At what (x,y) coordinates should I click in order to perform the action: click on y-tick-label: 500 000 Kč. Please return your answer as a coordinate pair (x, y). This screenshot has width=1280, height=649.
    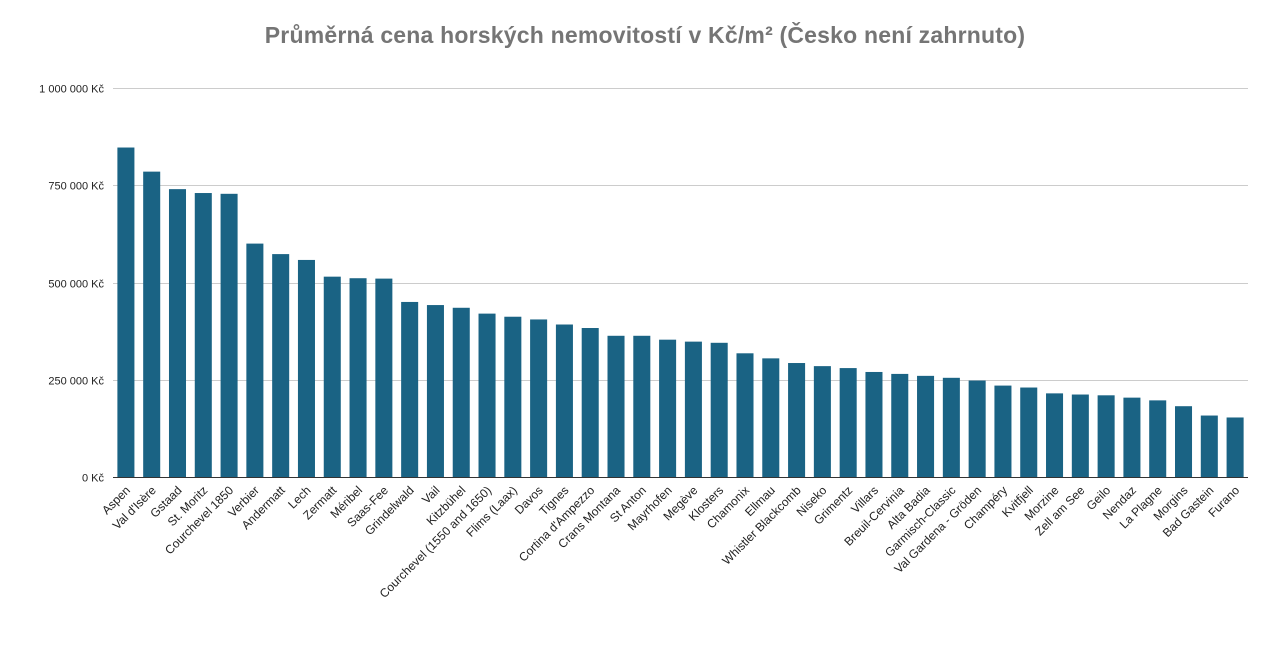
    Looking at the image, I should click on (76, 285).